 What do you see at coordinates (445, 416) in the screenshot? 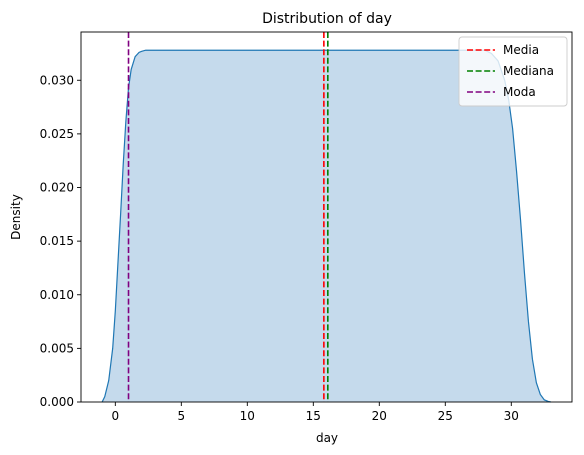
I see `x-tick-label: 25` at bounding box center [445, 416].